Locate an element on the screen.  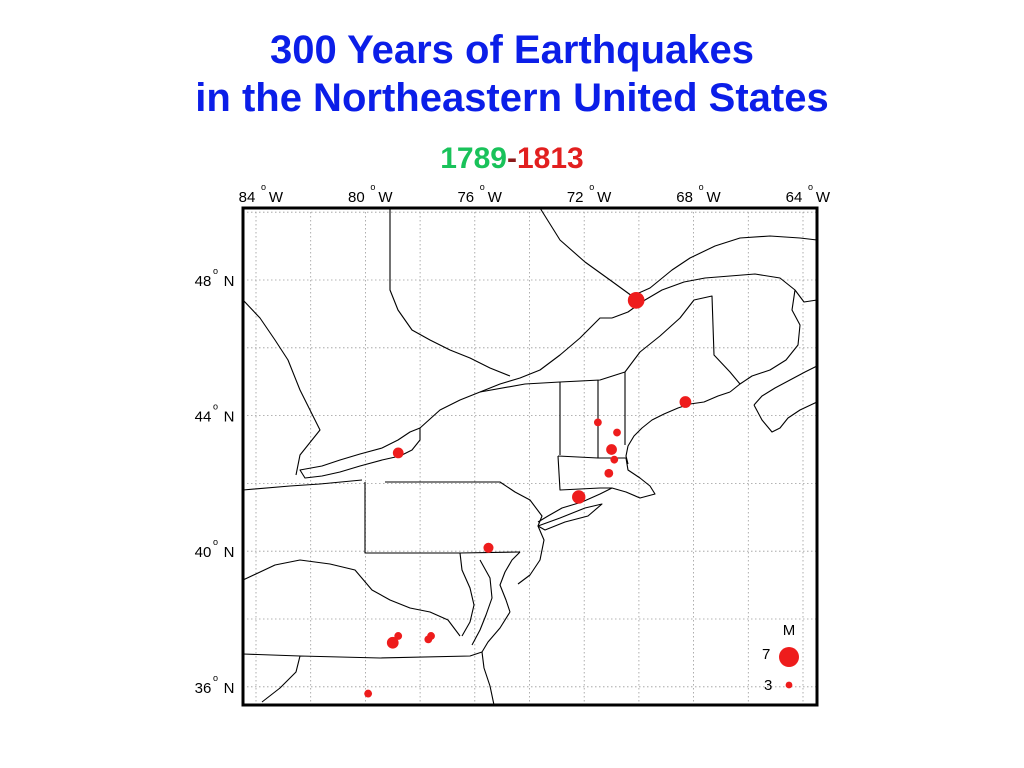
year-end: 1813 is located at coordinates (550, 158).